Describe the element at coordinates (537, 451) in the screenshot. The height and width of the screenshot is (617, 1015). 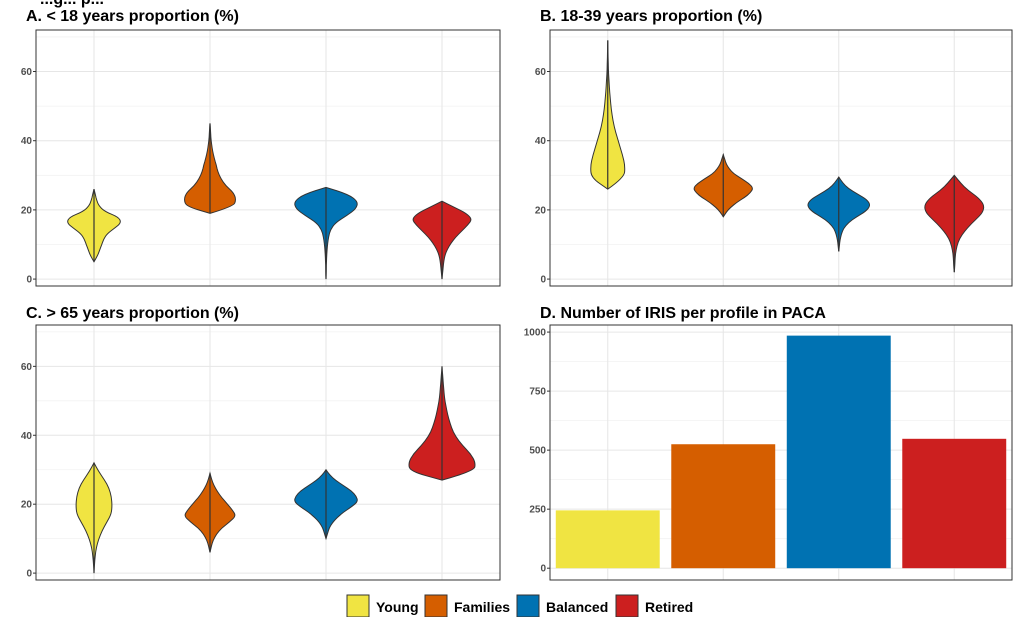
I see `y-tick-label: 500` at that location.